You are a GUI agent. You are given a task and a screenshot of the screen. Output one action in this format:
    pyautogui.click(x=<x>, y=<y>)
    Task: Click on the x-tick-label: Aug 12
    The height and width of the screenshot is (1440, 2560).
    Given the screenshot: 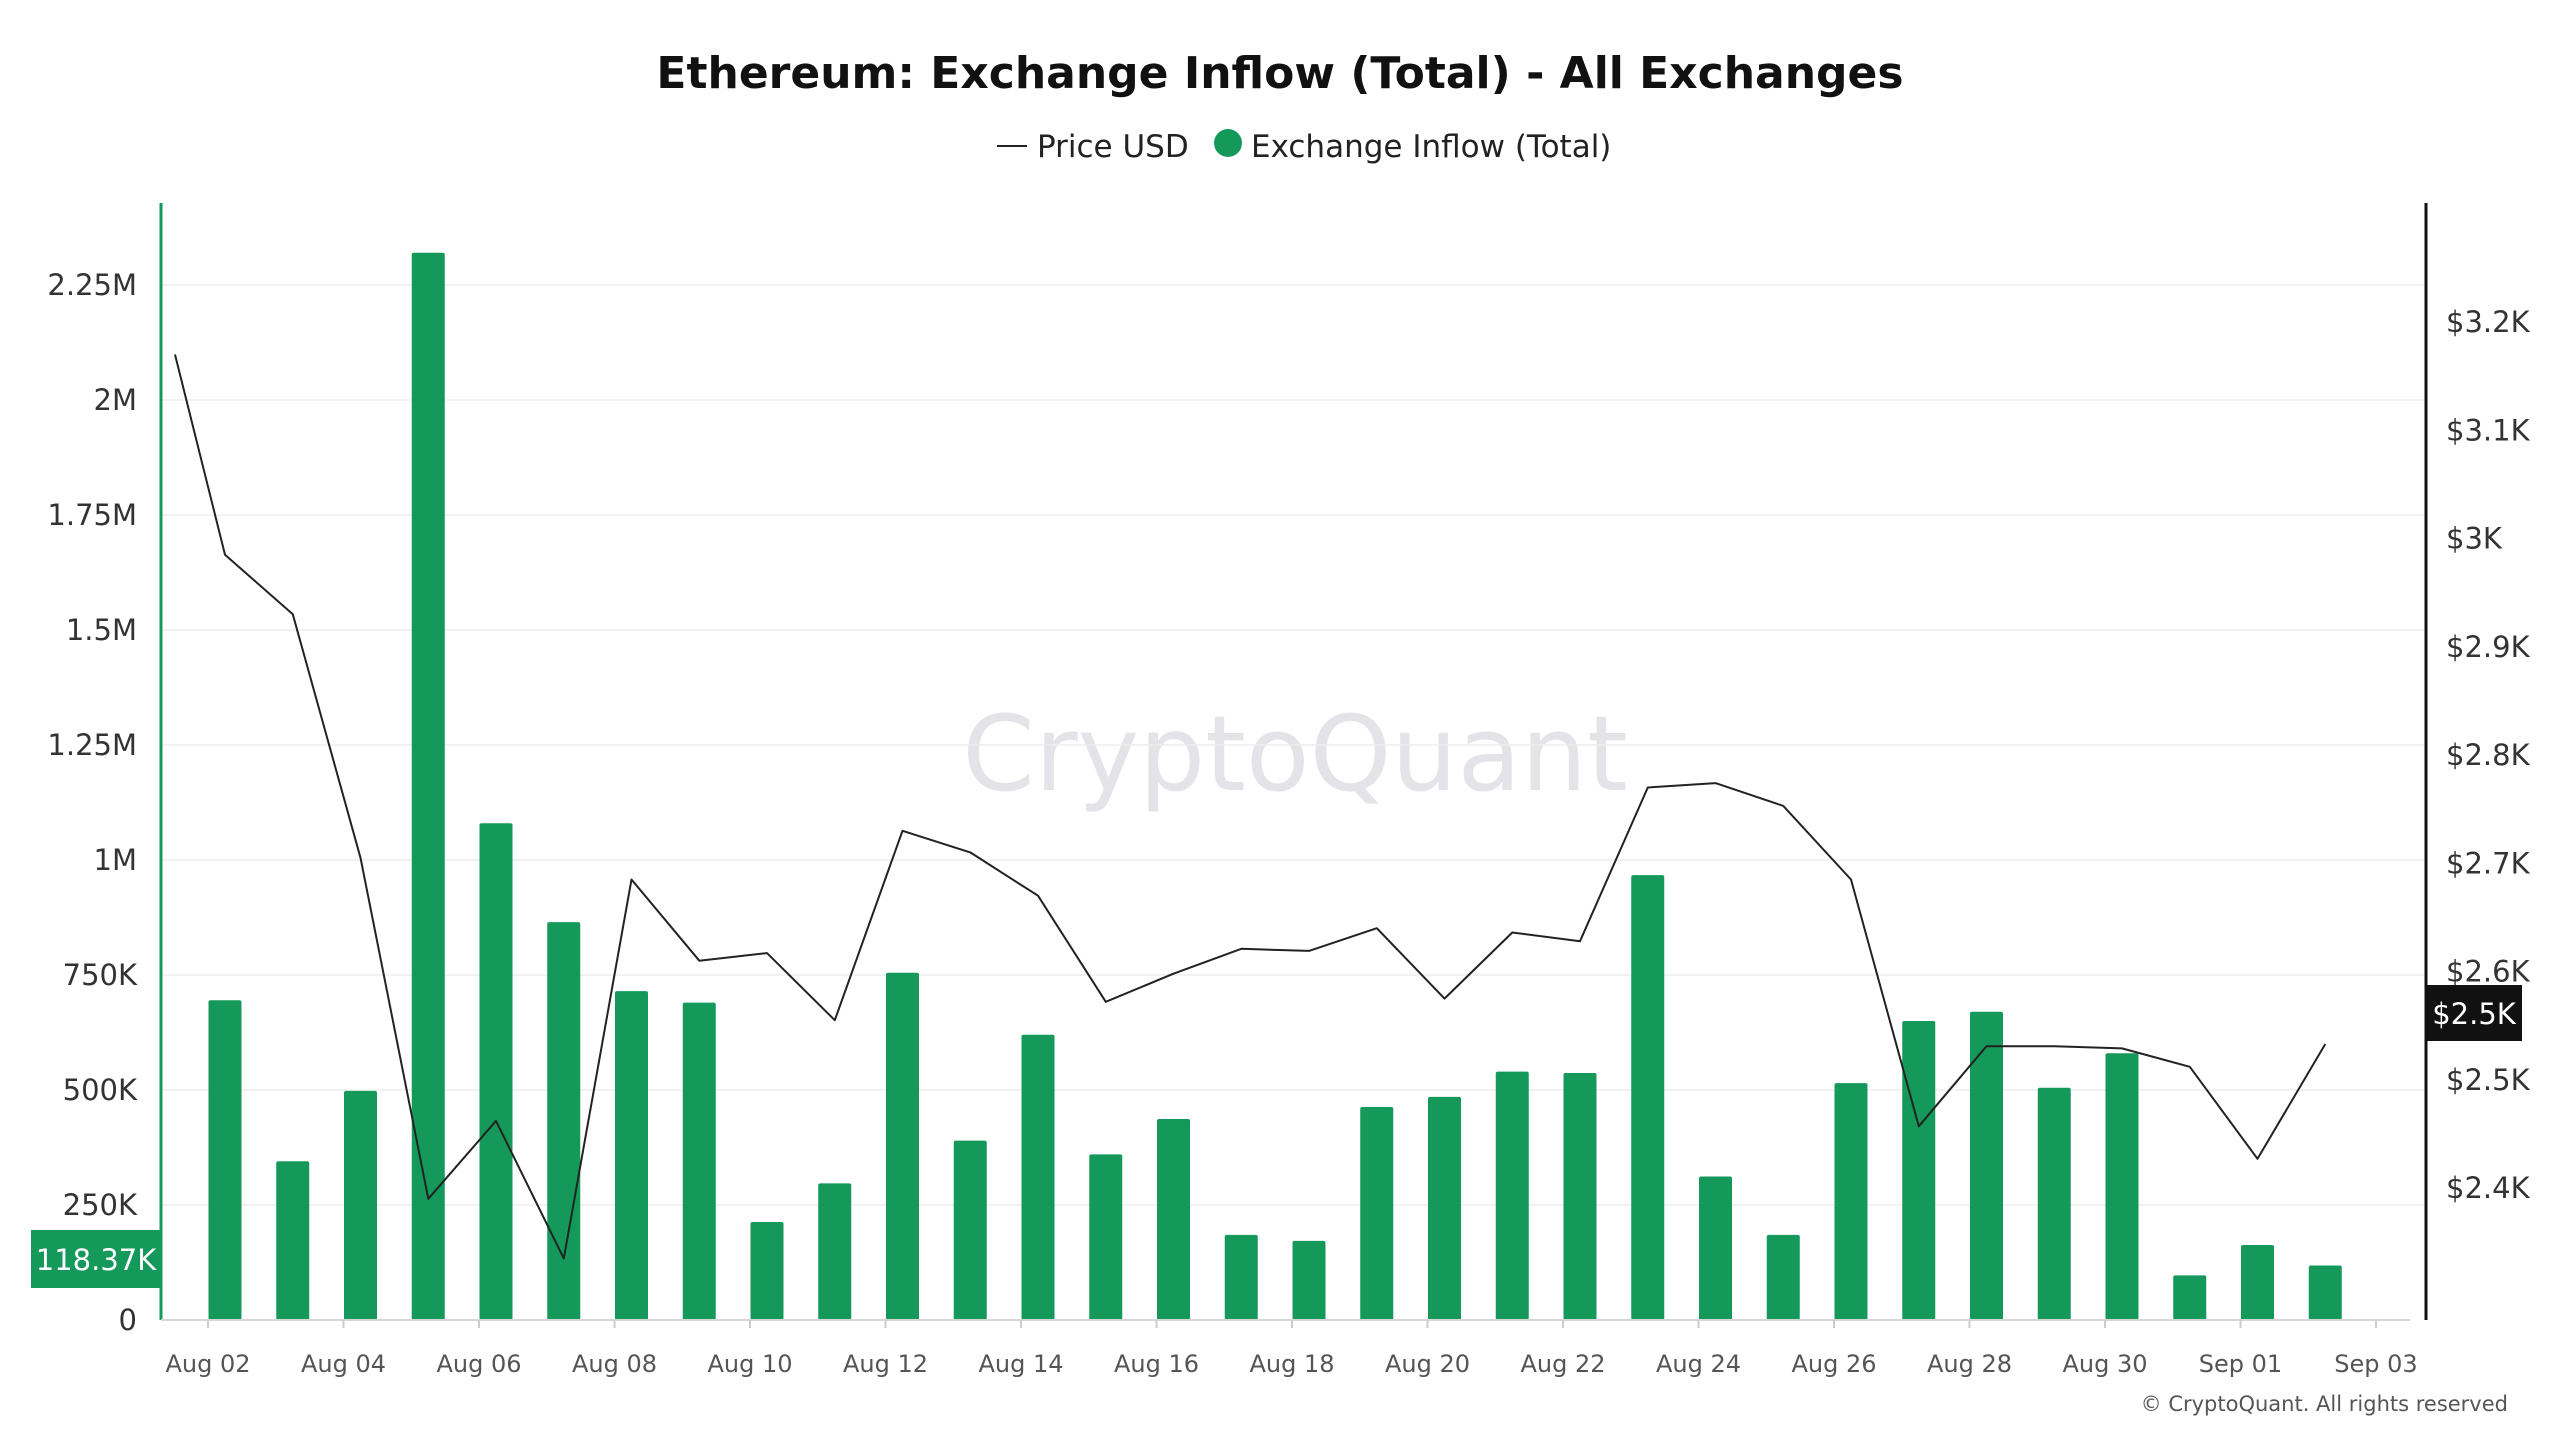 What is the action you would take?
    pyautogui.click(x=885, y=1364)
    